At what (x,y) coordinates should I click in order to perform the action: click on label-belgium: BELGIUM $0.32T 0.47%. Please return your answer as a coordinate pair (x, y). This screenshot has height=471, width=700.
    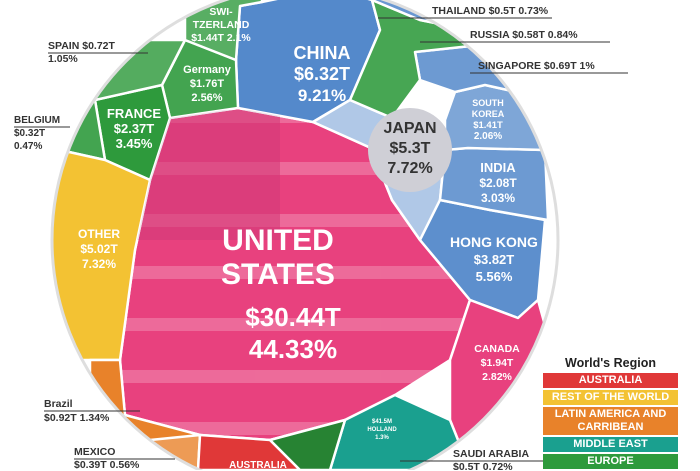
    Looking at the image, I should click on (42, 133).